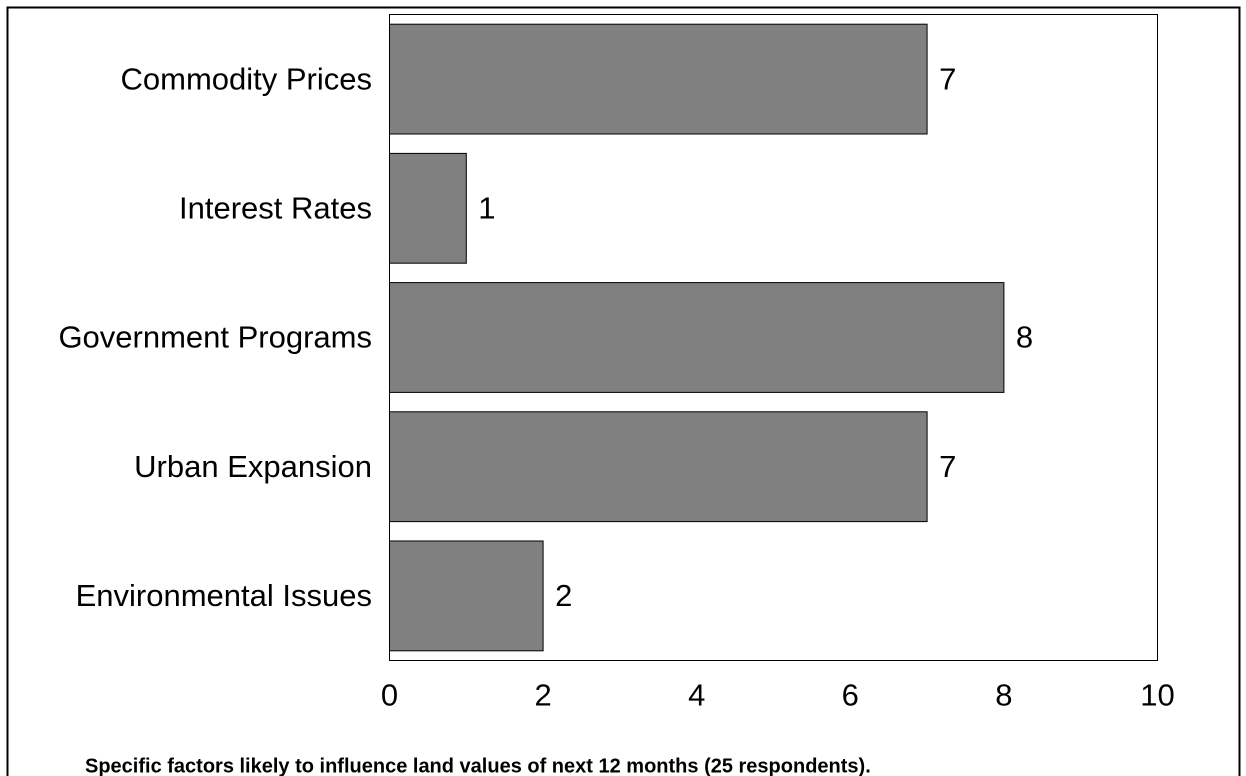 The width and height of the screenshot is (1246, 776). Describe the element at coordinates (1024, 337) in the screenshot. I see `value-label: 8` at that location.